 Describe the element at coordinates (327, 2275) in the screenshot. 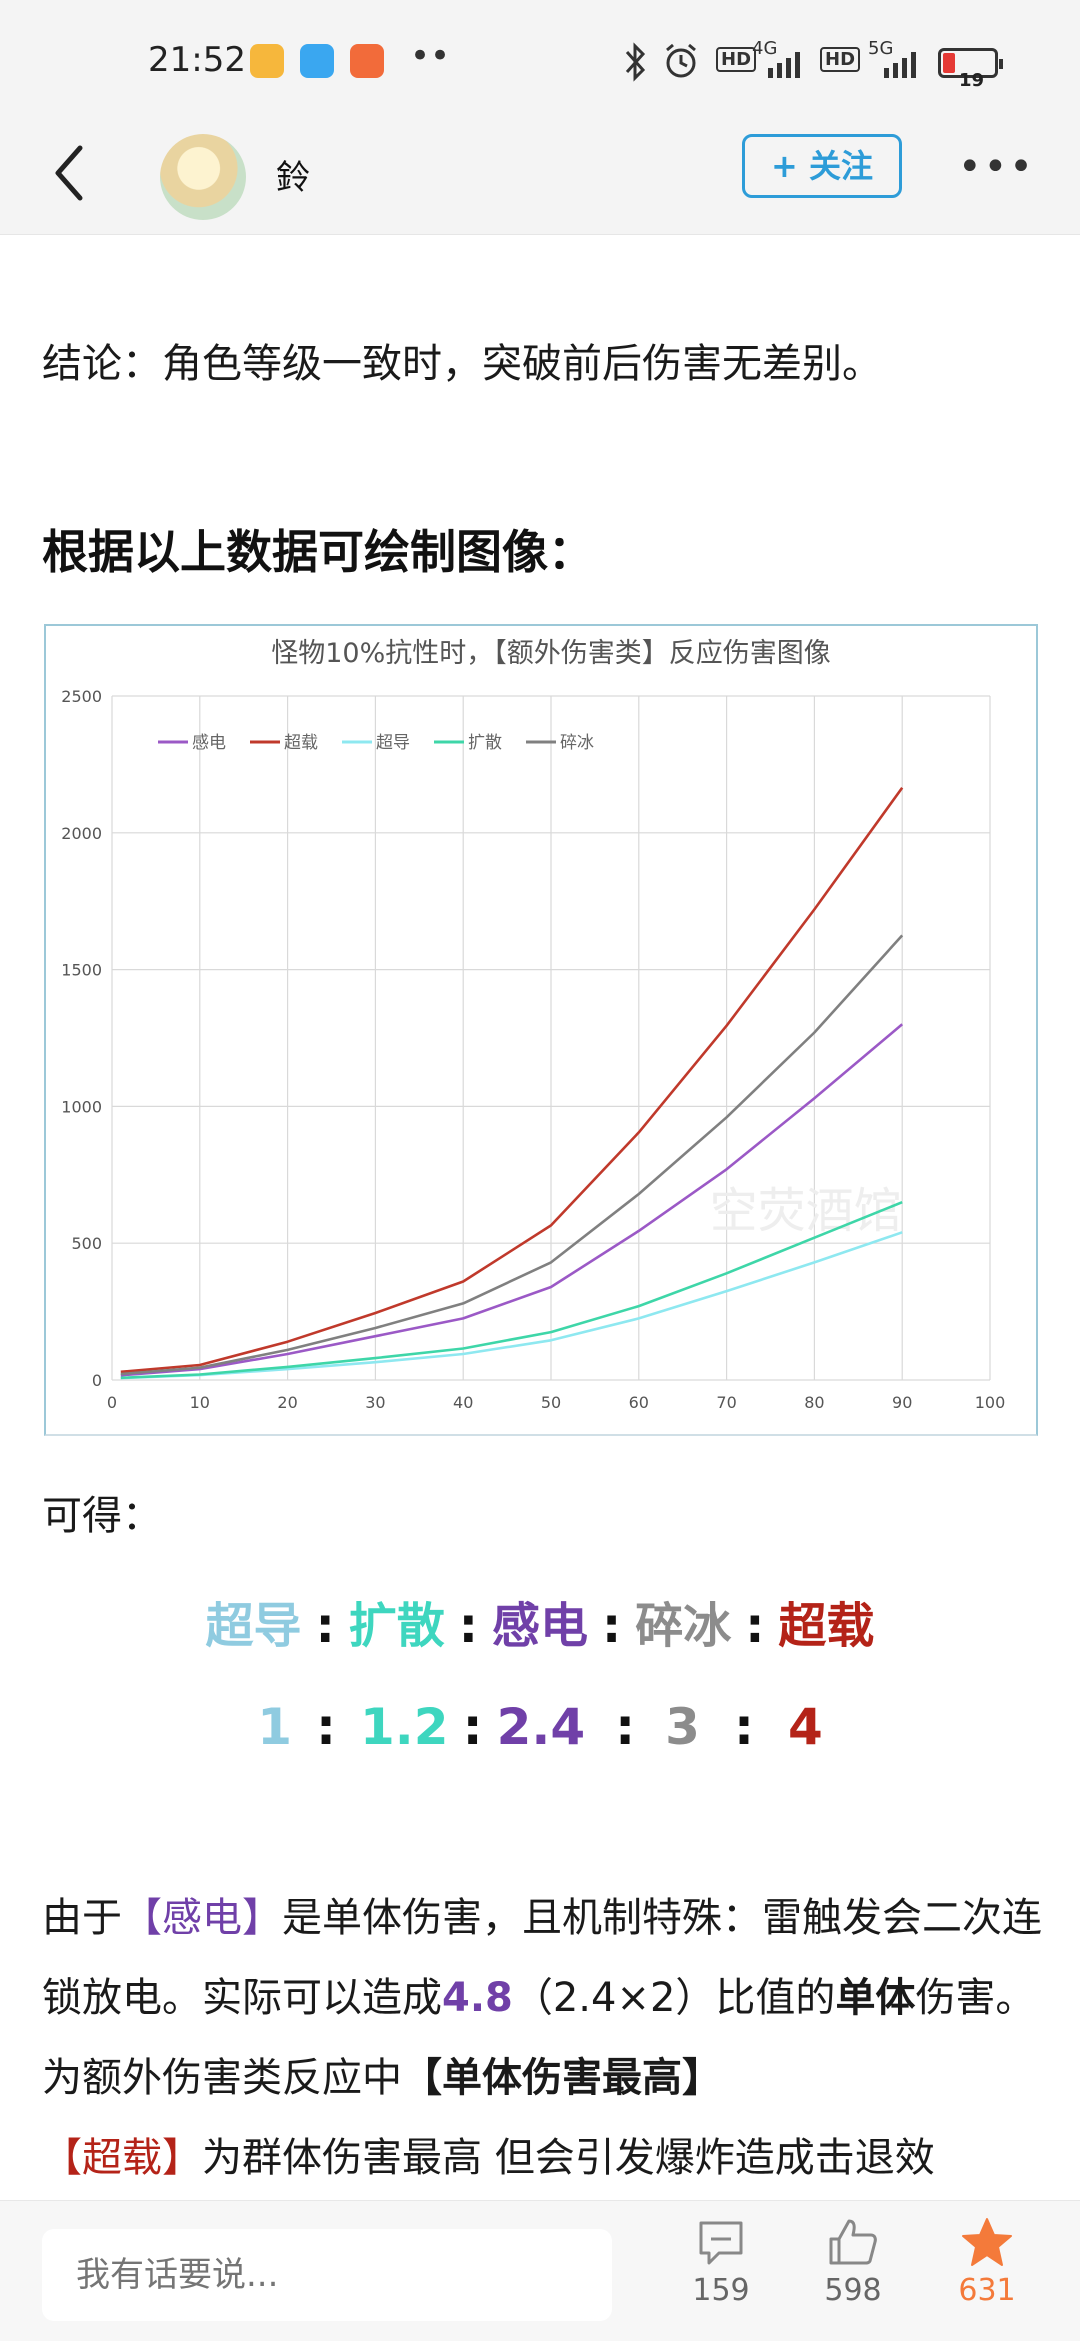

I see `comment-input` at that location.